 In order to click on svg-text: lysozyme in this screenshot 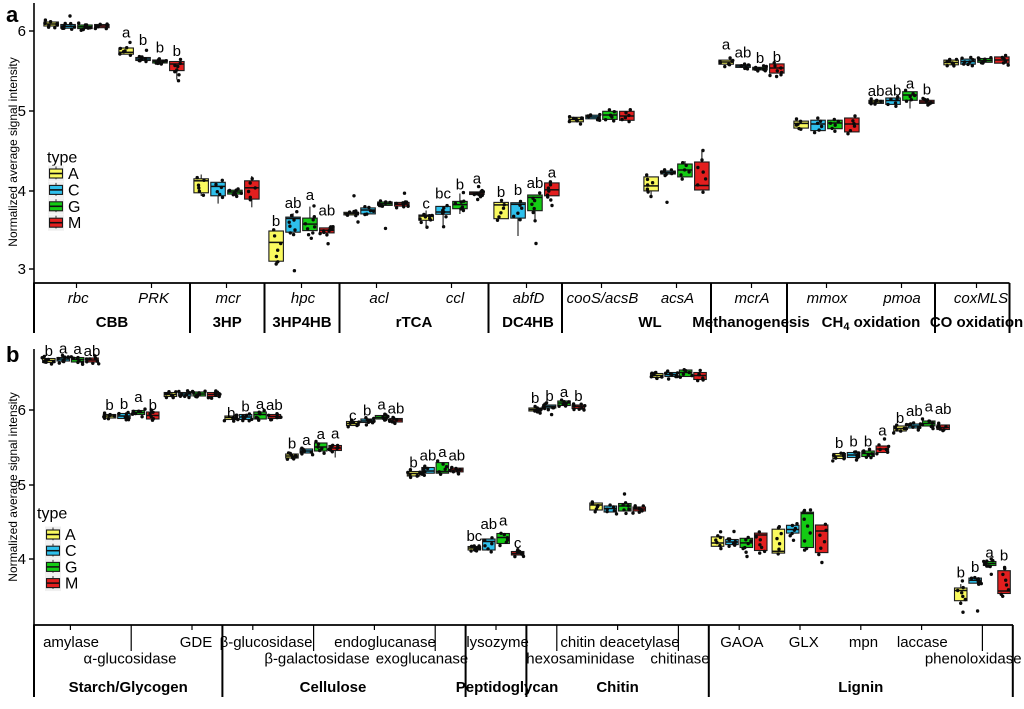, I will do `click(497, 642)`.